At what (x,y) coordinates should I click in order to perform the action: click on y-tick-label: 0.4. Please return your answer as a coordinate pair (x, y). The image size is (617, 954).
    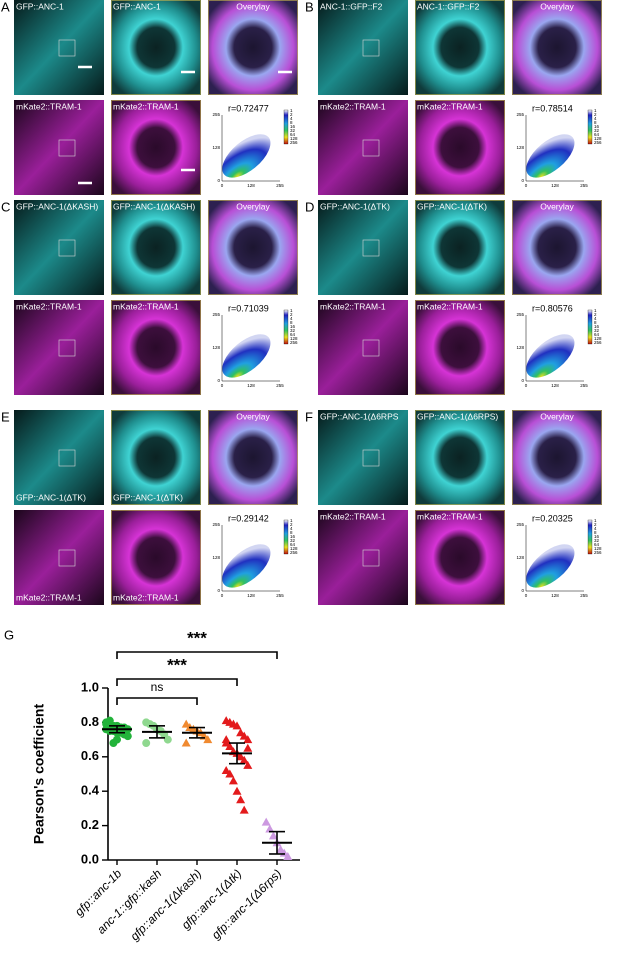
    Looking at the image, I should click on (90, 790).